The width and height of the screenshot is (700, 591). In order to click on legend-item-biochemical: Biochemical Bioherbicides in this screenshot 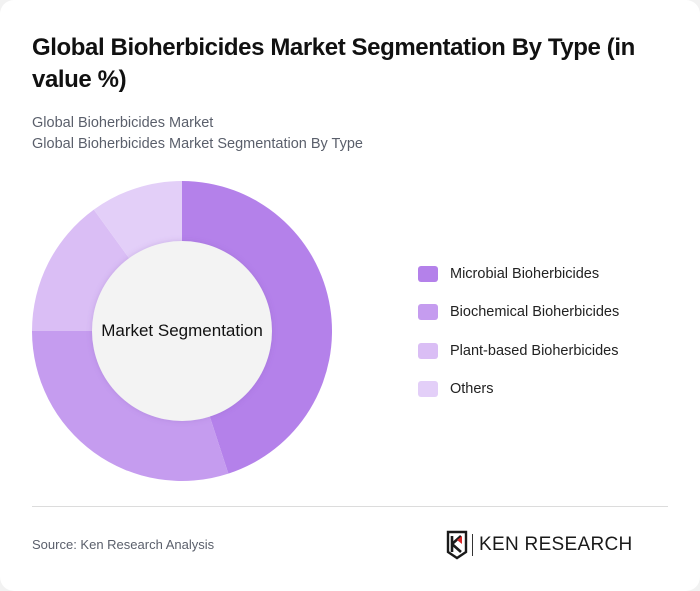, I will do `click(518, 312)`.